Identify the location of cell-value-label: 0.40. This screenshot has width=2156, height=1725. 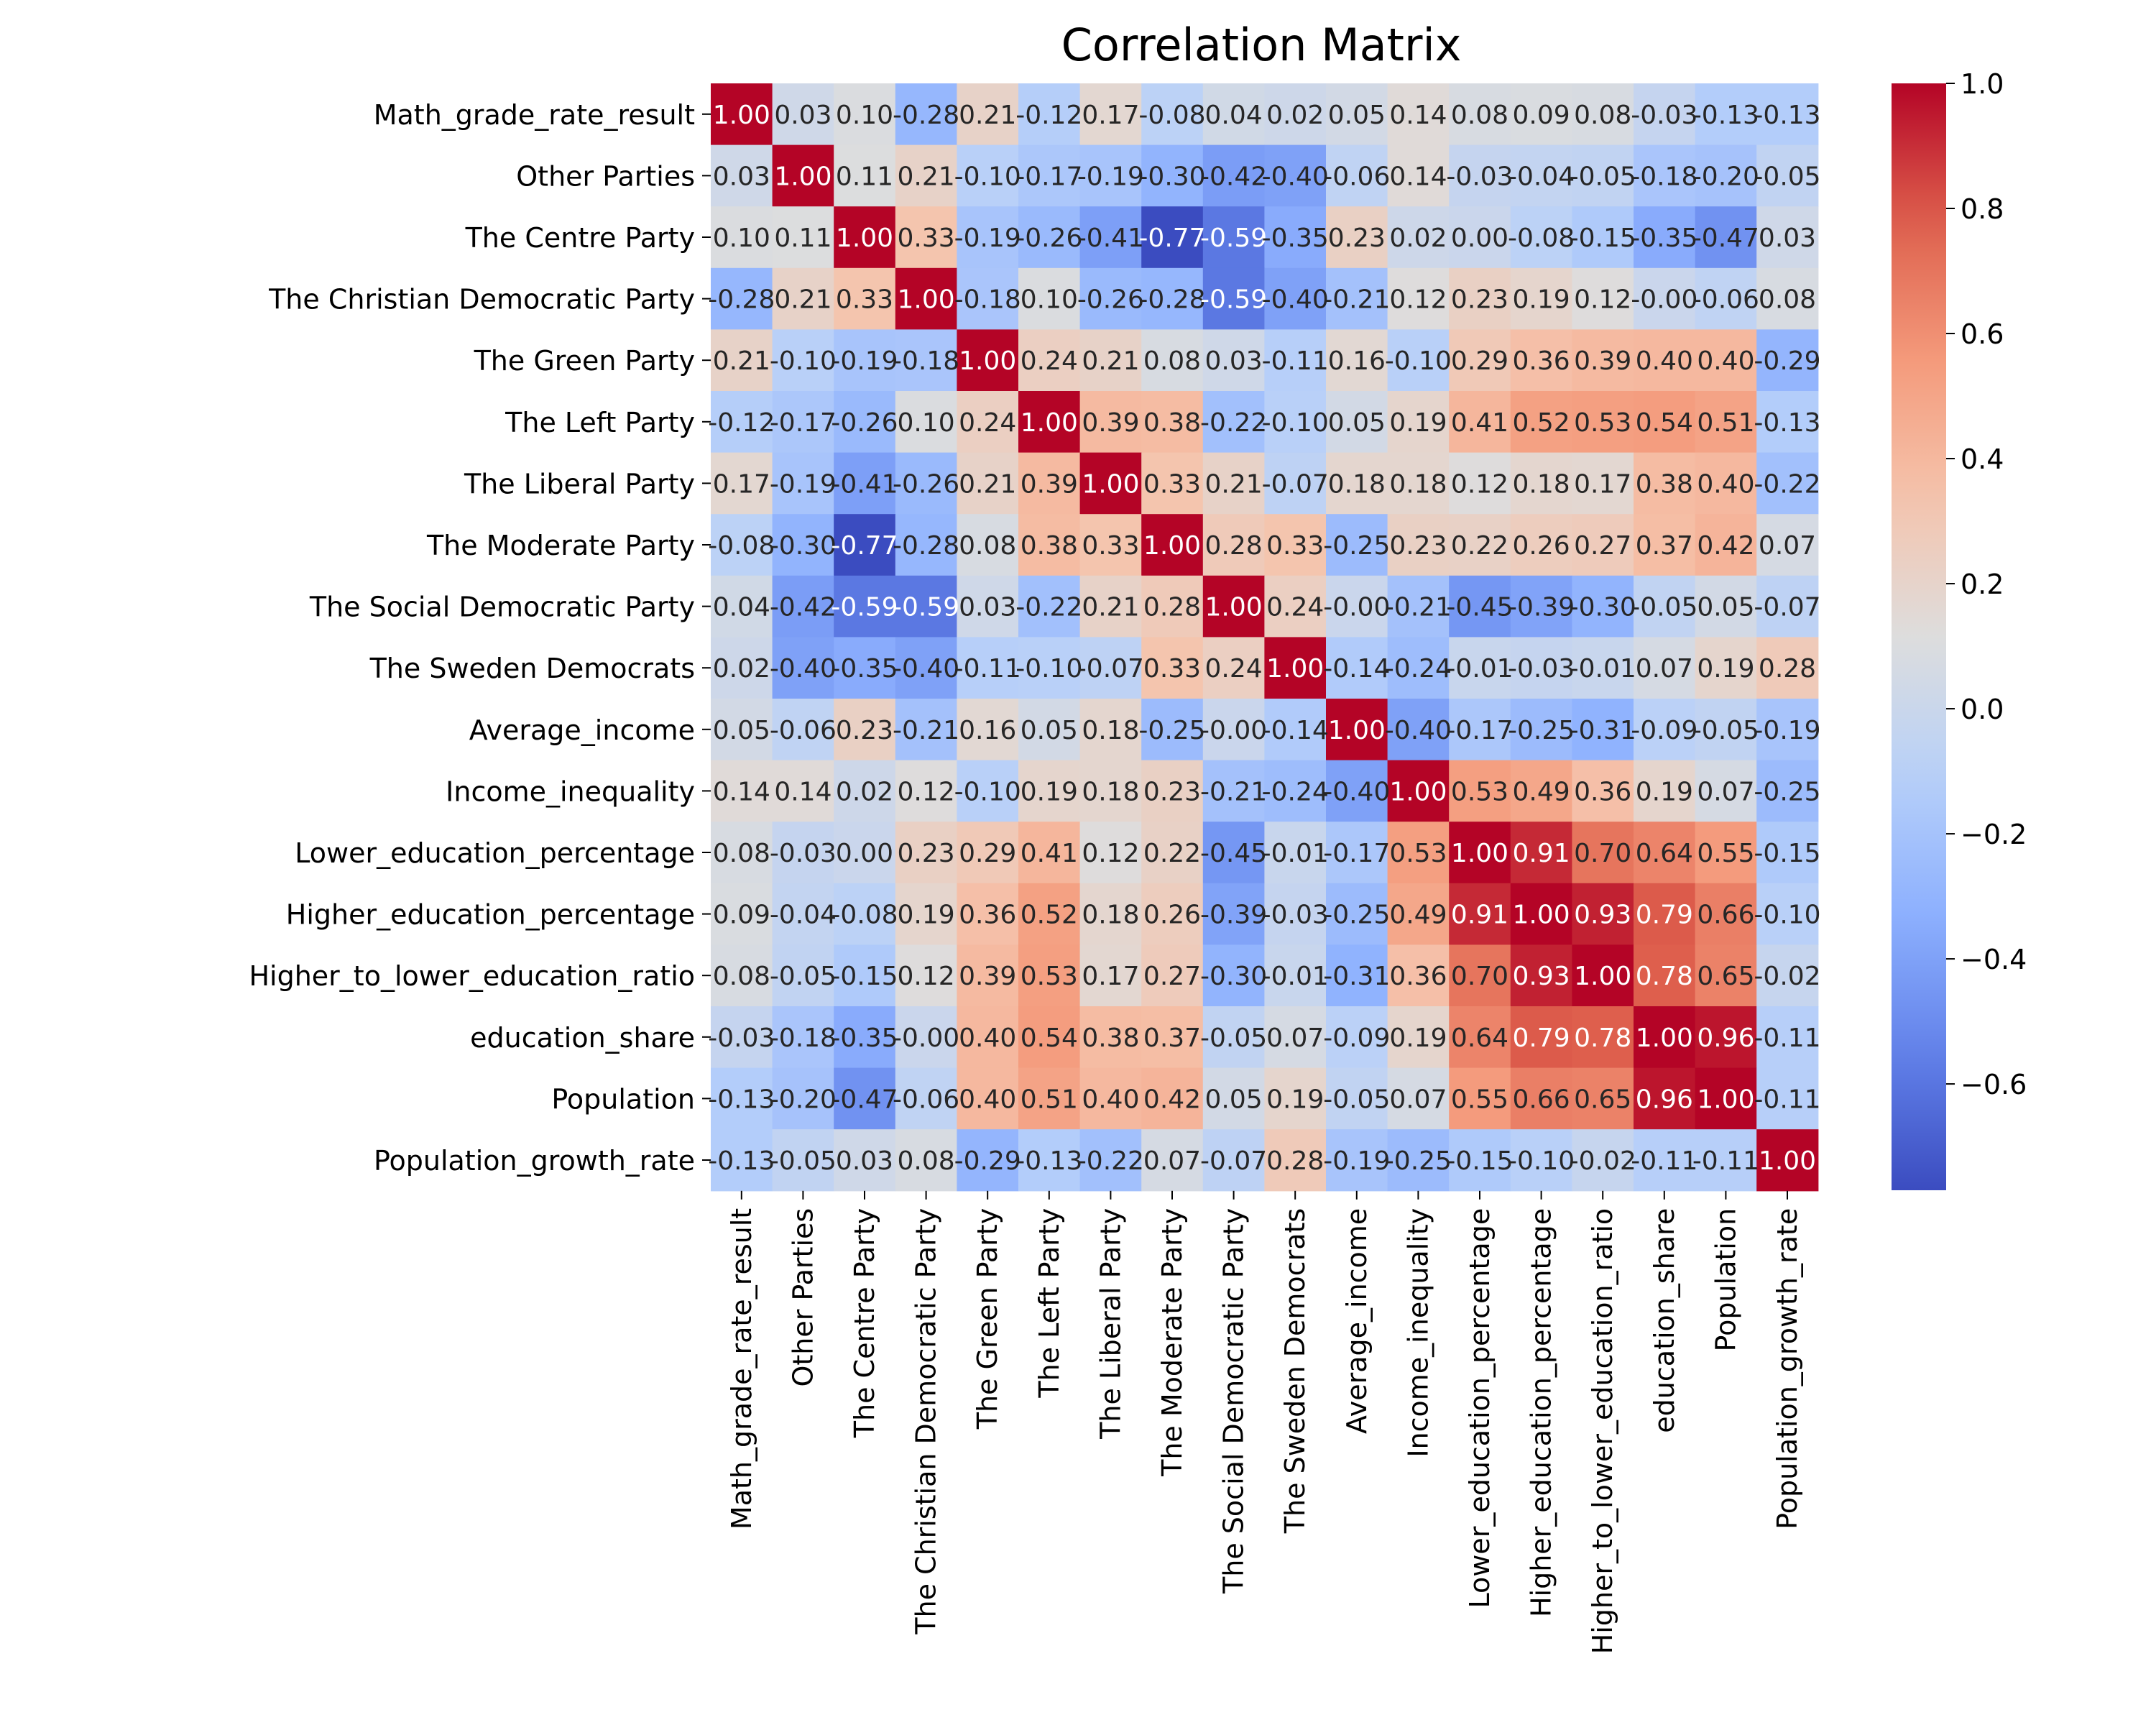
(1110, 1099).